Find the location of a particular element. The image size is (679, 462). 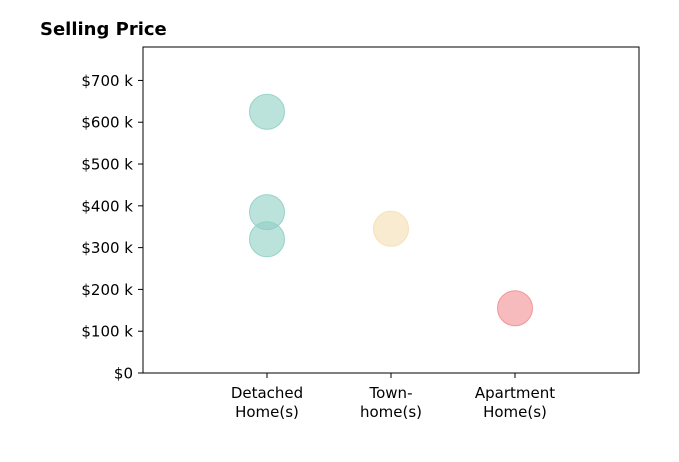

y-tick-label: $600 k is located at coordinates (107, 123).